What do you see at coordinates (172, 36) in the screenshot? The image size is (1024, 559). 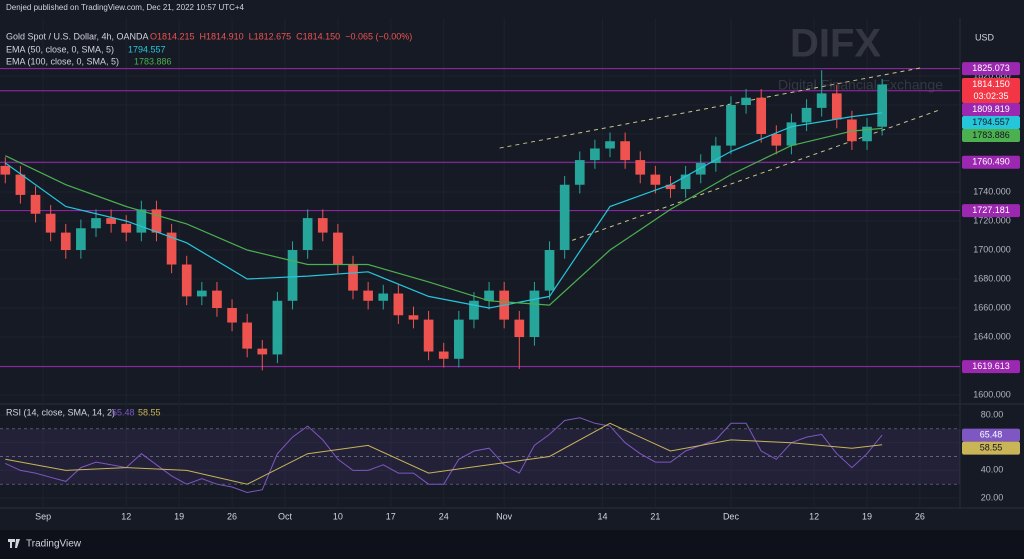 I see `ohlc-label: O1814.215` at bounding box center [172, 36].